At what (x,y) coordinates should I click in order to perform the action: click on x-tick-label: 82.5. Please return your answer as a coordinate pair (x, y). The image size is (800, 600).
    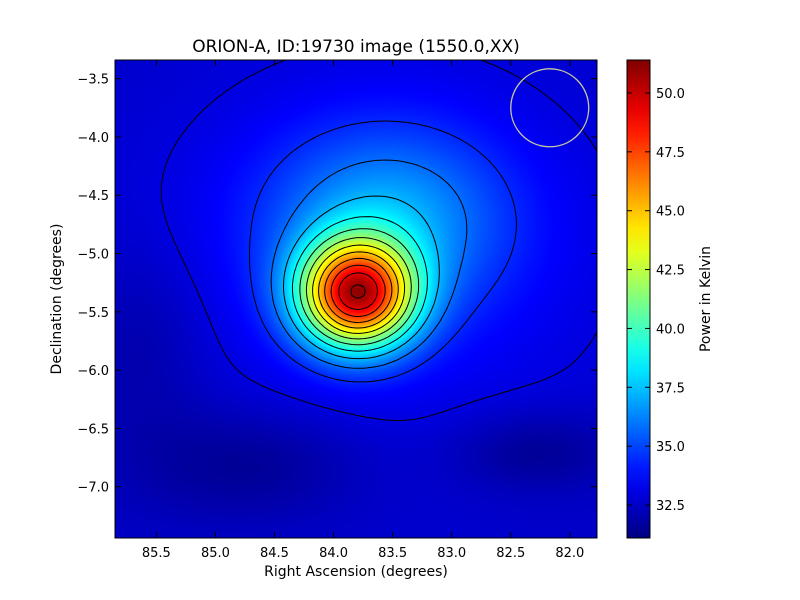
    Looking at the image, I should click on (510, 553).